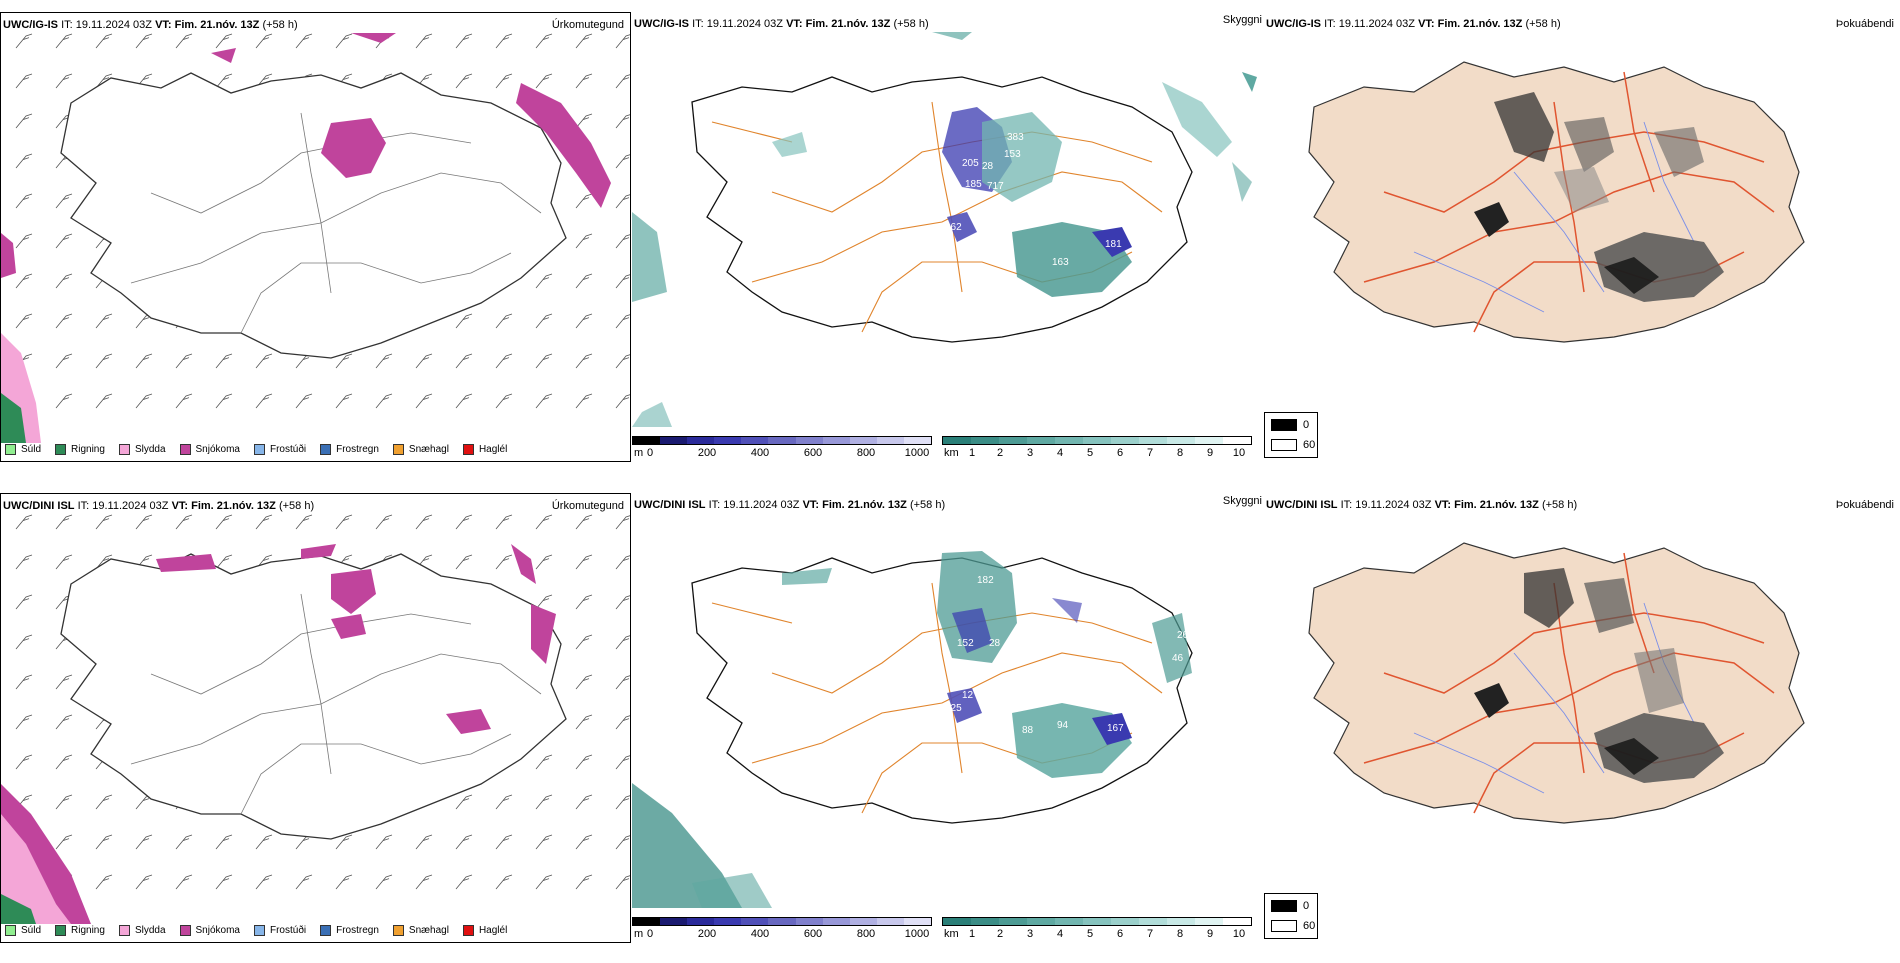 The width and height of the screenshot is (1900, 963). Describe the element at coordinates (661, 24) in the screenshot. I see `model-name: UWC/IG-IS` at that location.